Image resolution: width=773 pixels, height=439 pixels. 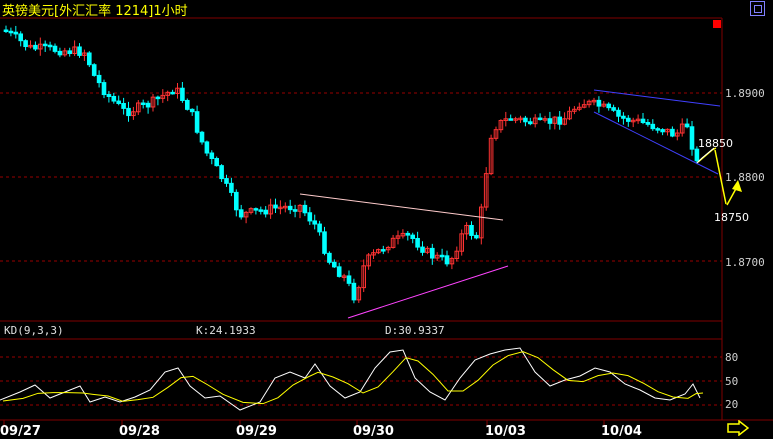 I want to click on date-label-3: 09/29, so click(x=256, y=431).